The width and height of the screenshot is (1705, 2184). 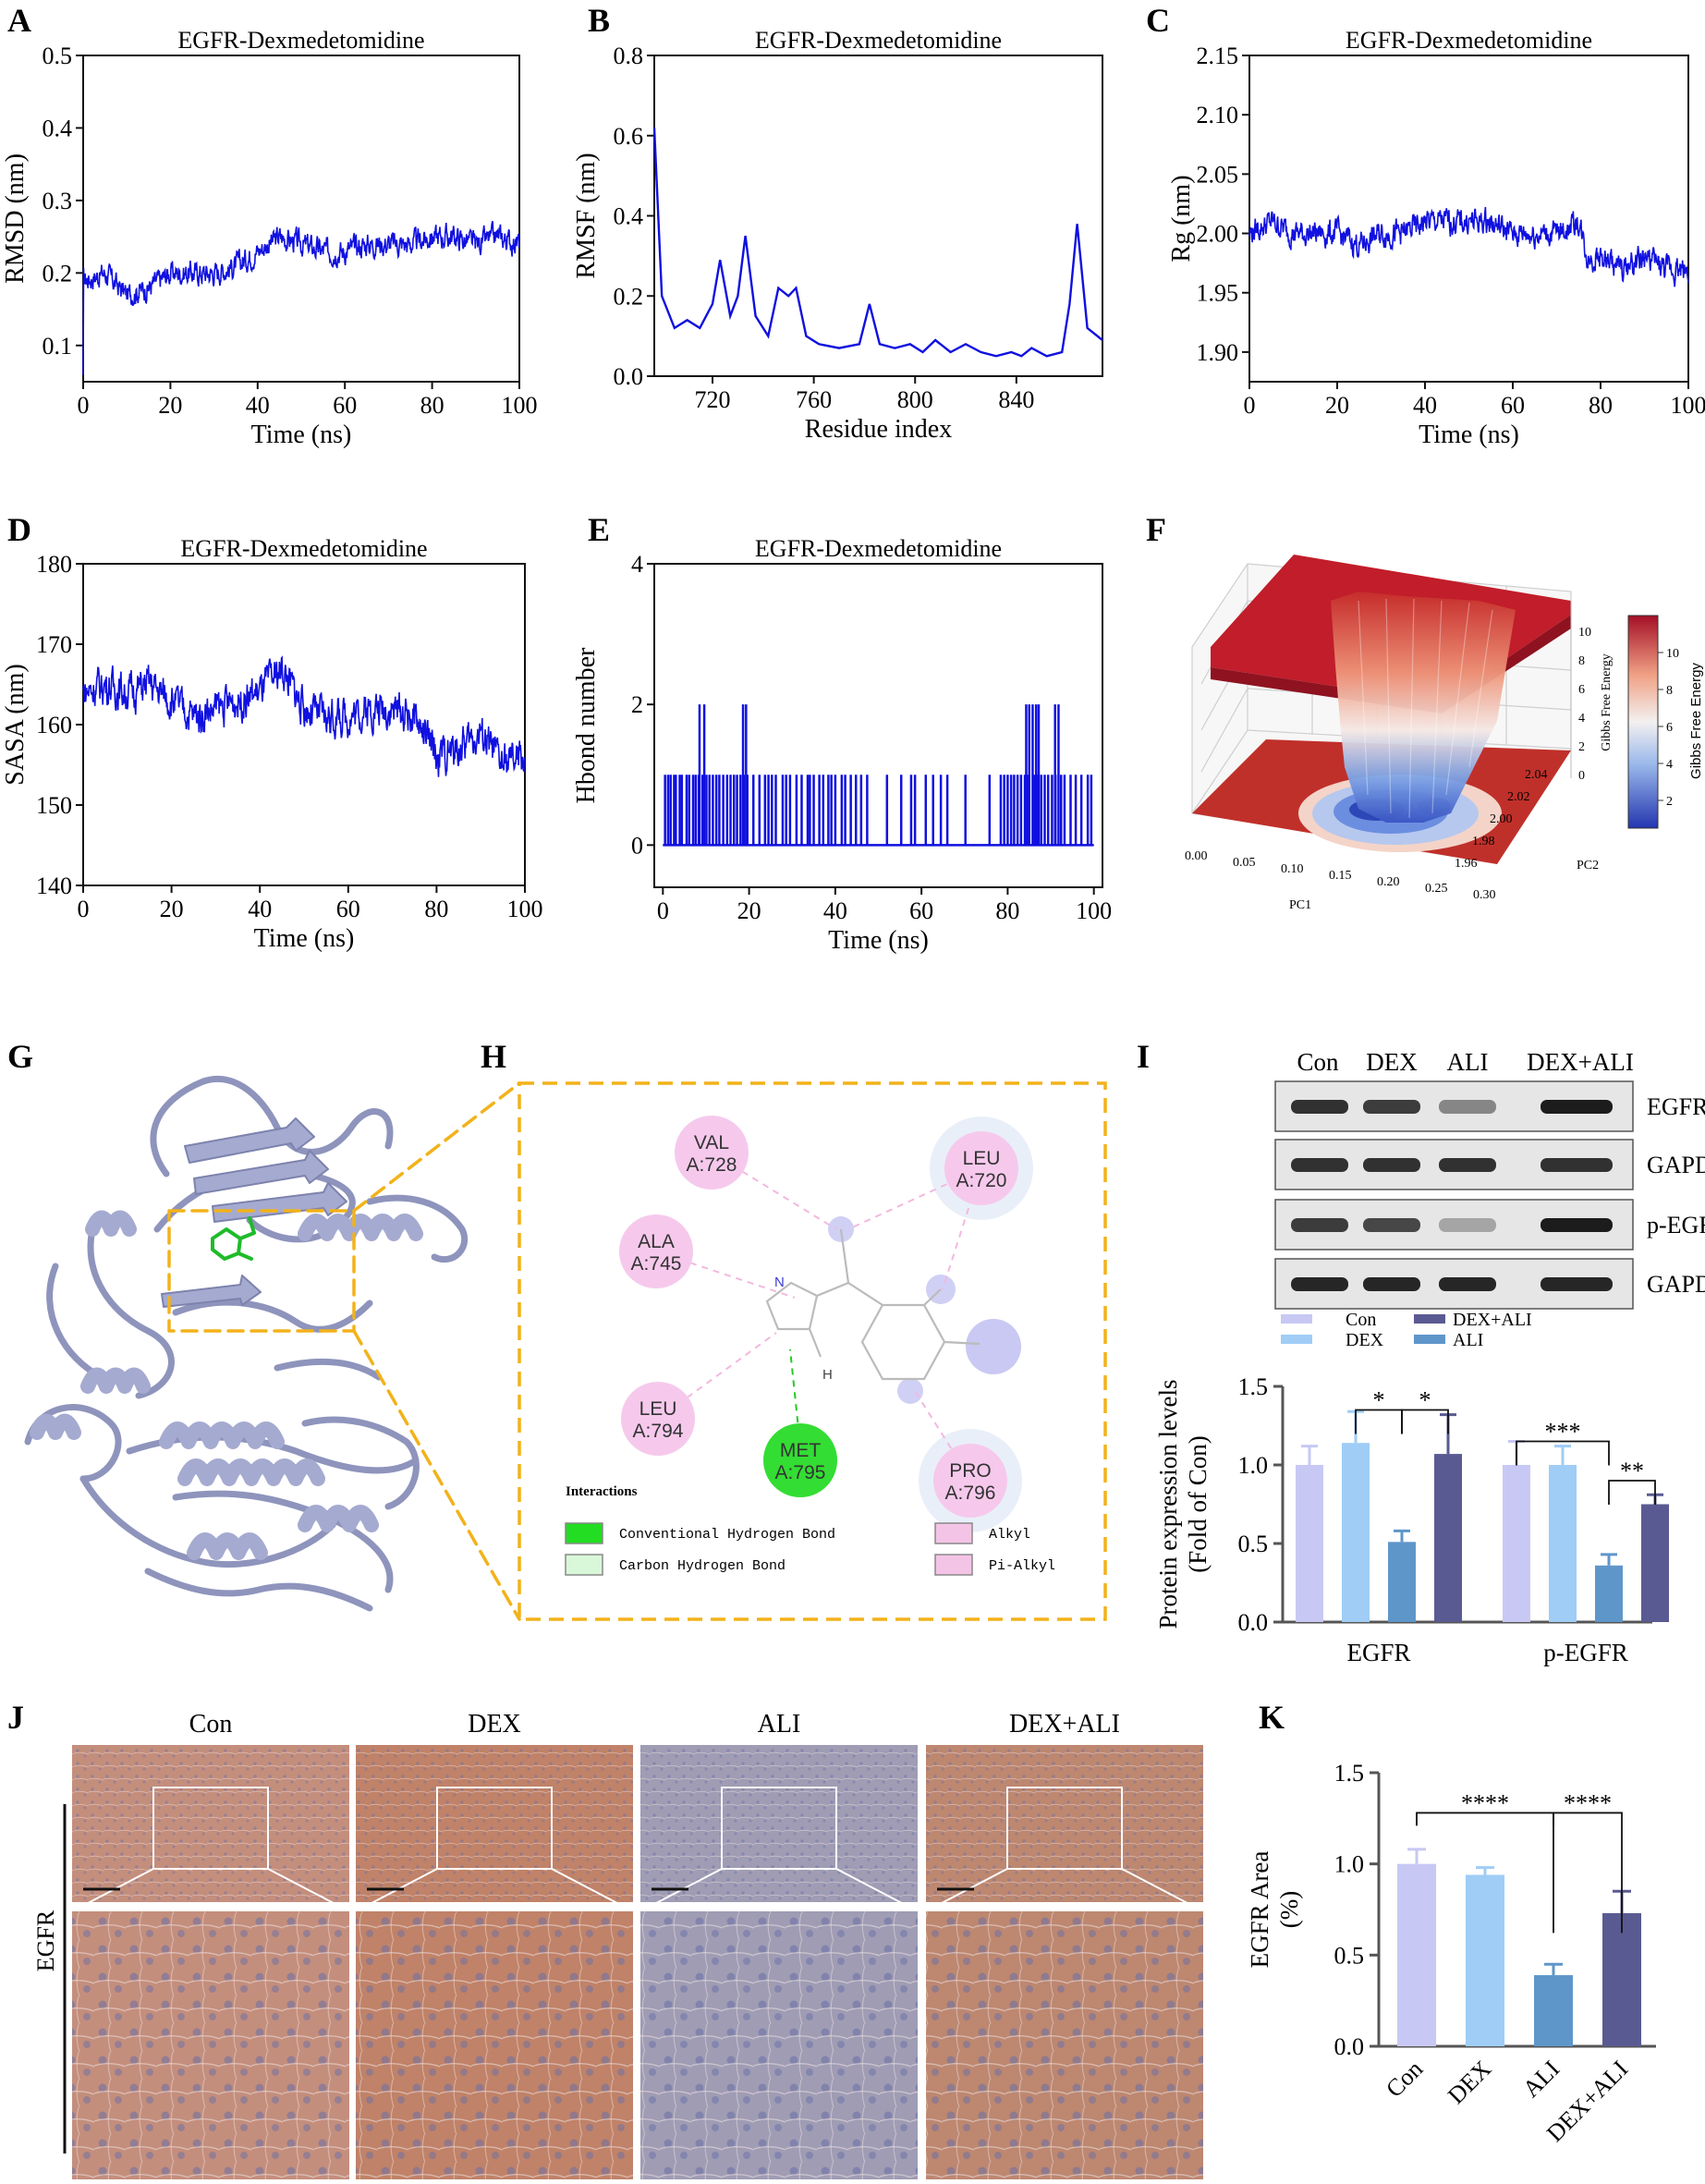 What do you see at coordinates (54, 725) in the screenshot?
I see `y-tick-label: 160` at bounding box center [54, 725].